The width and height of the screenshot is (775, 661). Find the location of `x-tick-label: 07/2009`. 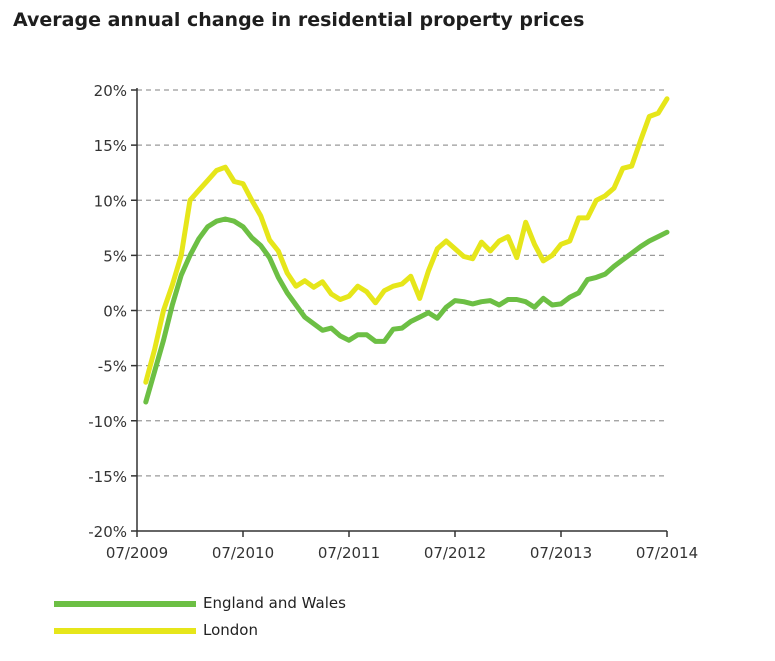

x-tick-label: 07/2009 is located at coordinates (137, 553).